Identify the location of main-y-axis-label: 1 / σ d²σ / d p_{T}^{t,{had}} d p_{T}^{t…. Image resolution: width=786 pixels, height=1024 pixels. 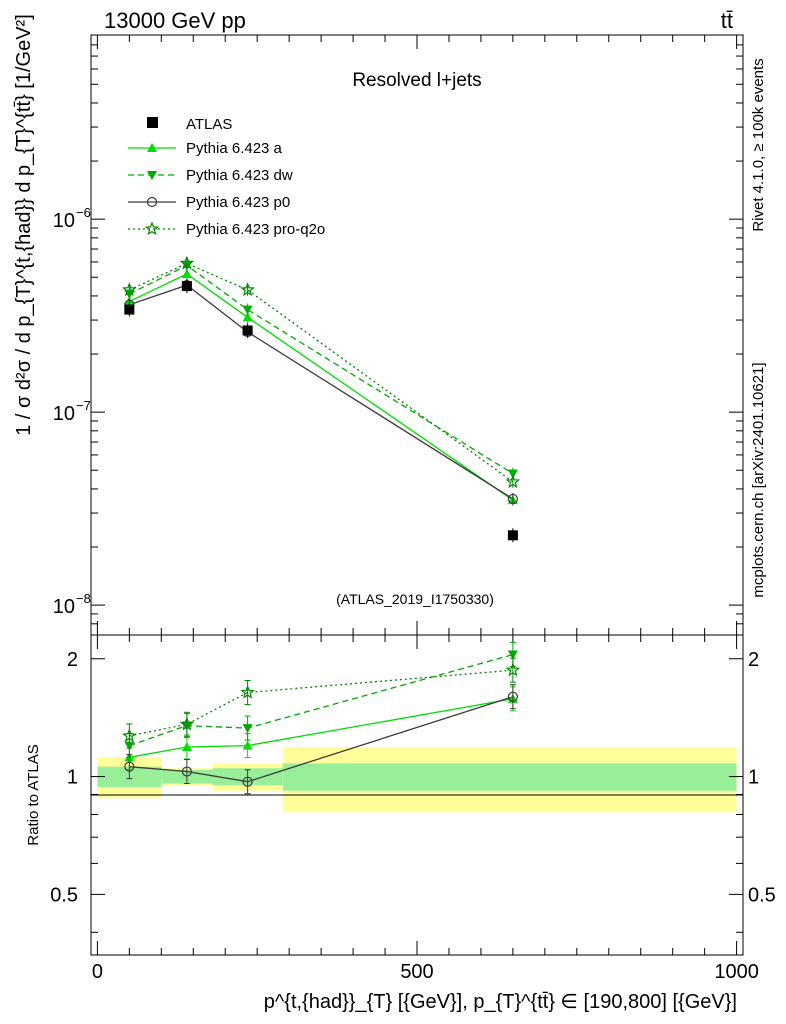
(24, 225).